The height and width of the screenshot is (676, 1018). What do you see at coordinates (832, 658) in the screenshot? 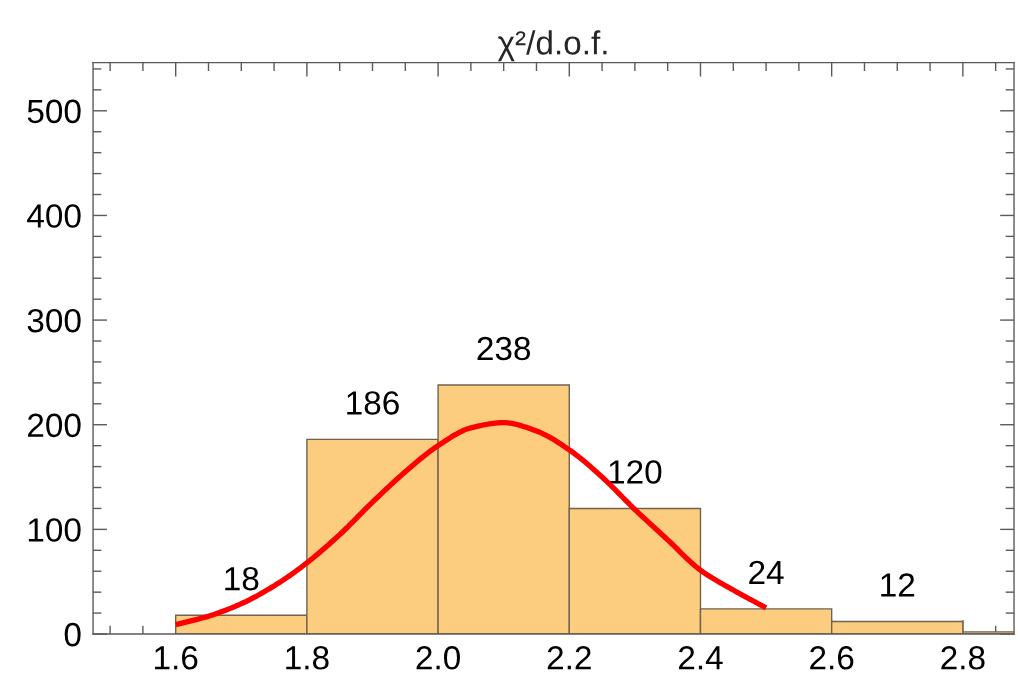
I see `x-tick-label: 2.6` at bounding box center [832, 658].